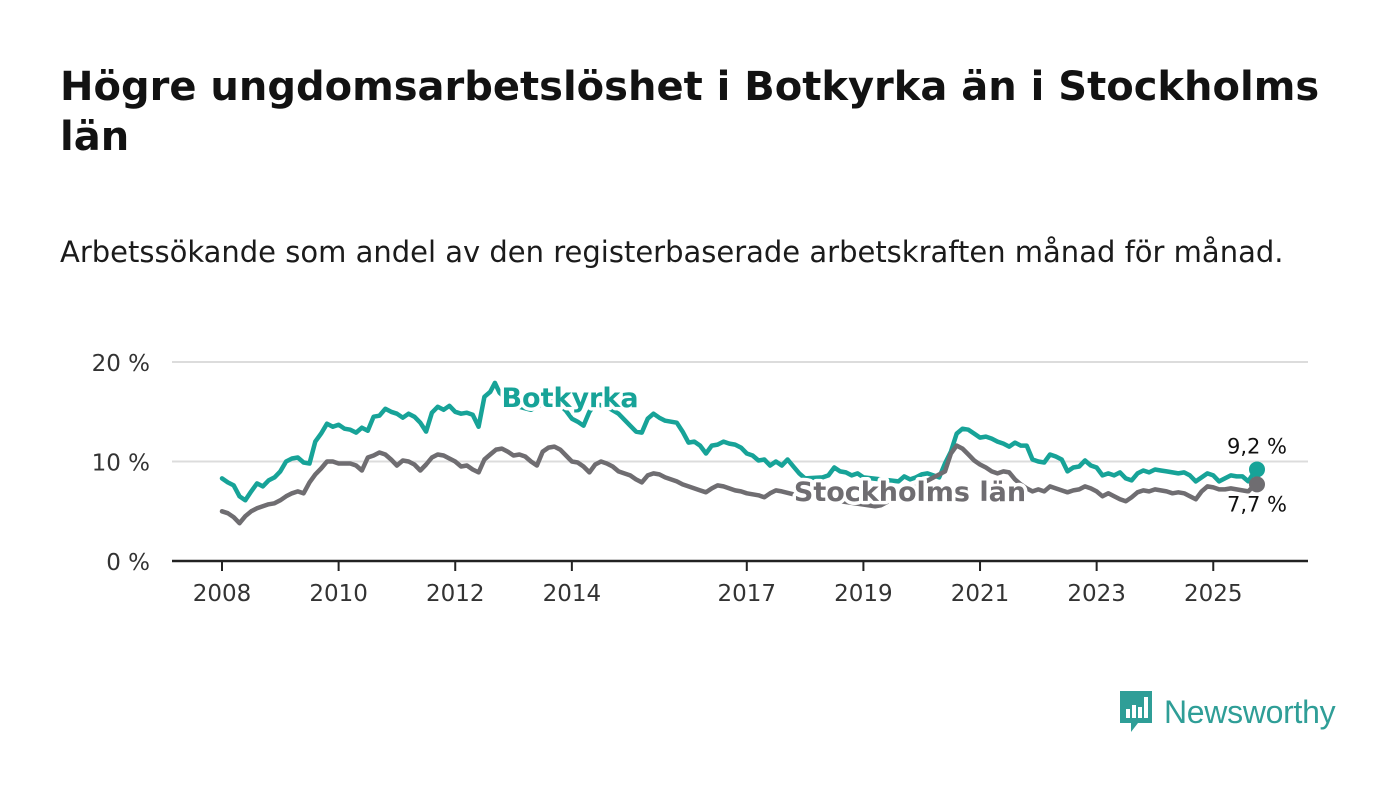 Image resolution: width=1400 pixels, height=794 pixels. Describe the element at coordinates (747, 594) in the screenshot. I see `x-tick-label: 2017` at that location.